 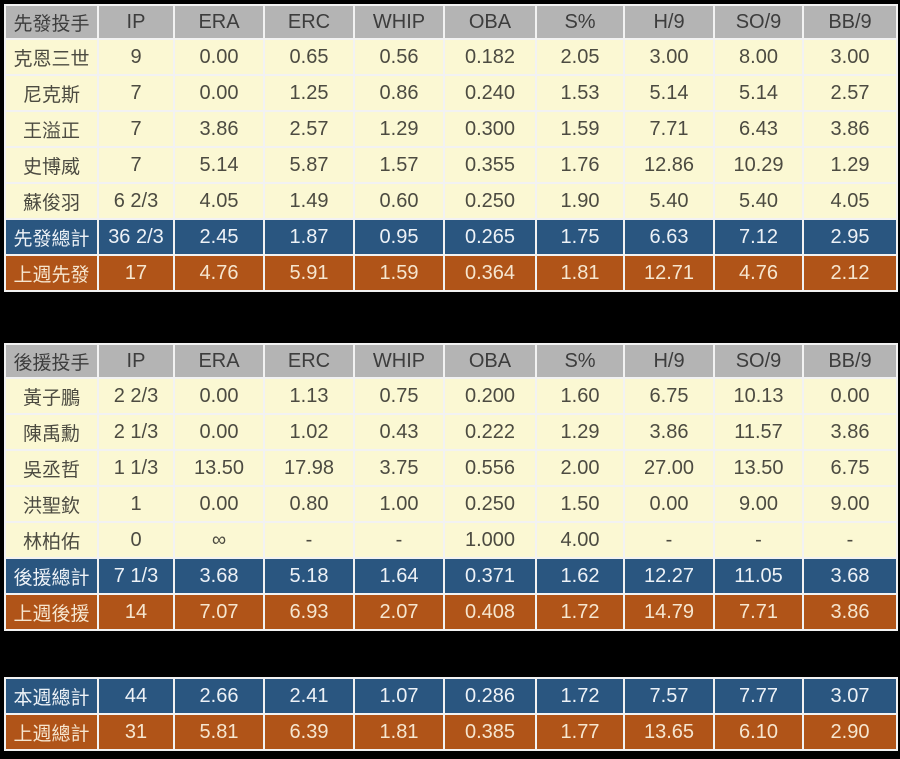 I want to click on stat-cell: 1.29, so click(x=580, y=432).